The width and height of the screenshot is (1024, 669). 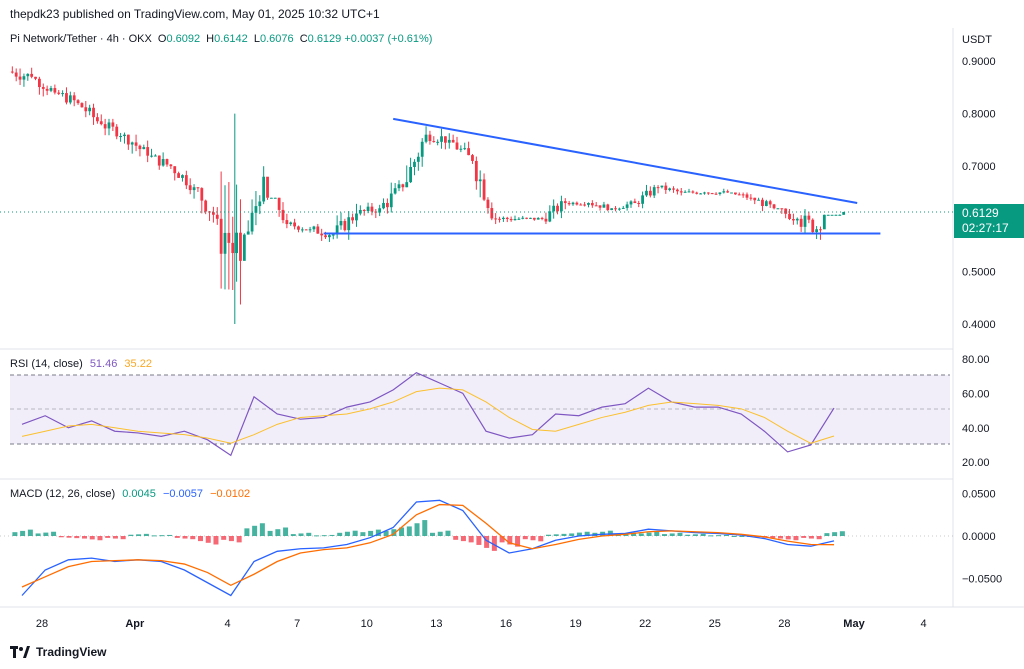 I want to click on rsi-line, so click(x=428, y=414).